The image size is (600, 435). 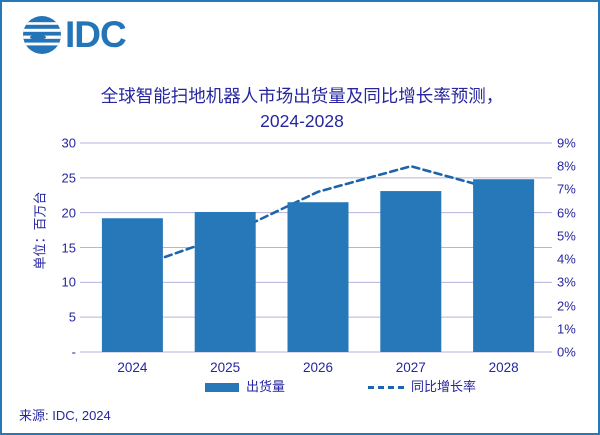 What do you see at coordinates (222, 387) in the screenshot?
I see `bar-swatch-icon` at bounding box center [222, 387].